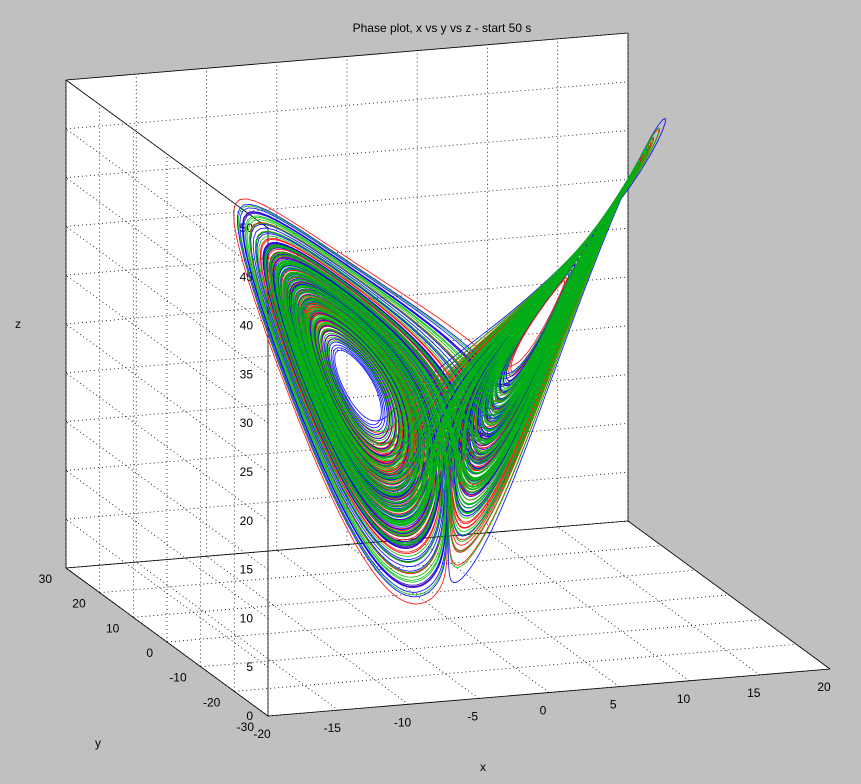 The height and width of the screenshot is (784, 861). Describe the element at coordinates (247, 521) in the screenshot. I see `z-tick-label: 20` at that location.